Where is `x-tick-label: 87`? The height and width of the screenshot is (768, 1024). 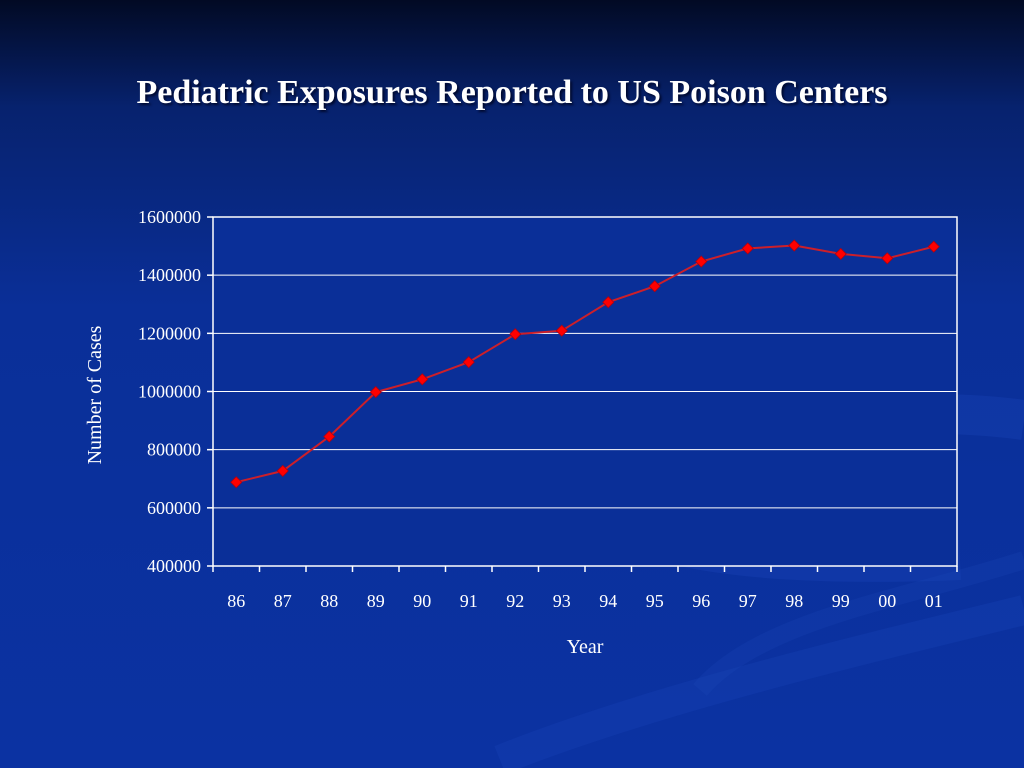
x-tick-label: 87 is located at coordinates (283, 601).